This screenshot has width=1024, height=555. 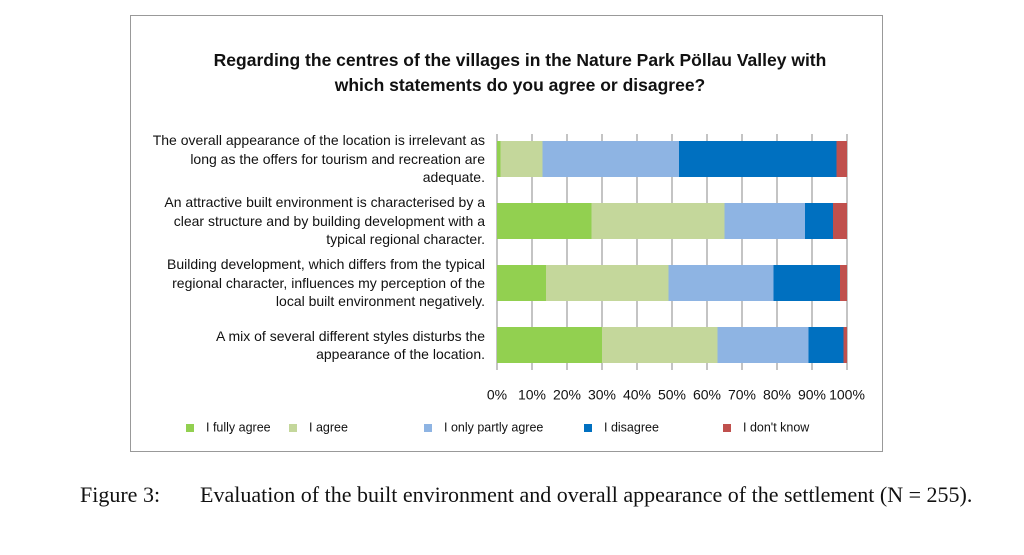 I want to click on x-tick-label: 100%, so click(x=847, y=395).